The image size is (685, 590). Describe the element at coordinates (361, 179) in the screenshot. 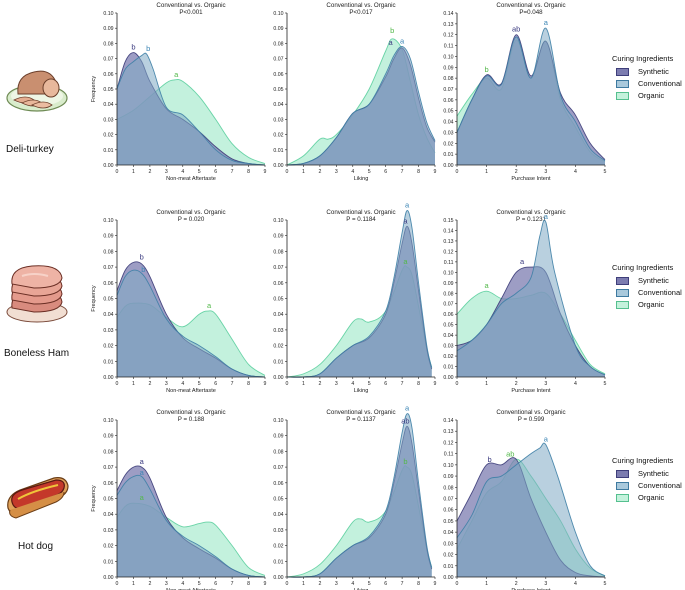

I see `x-axis-label: Liking` at that location.